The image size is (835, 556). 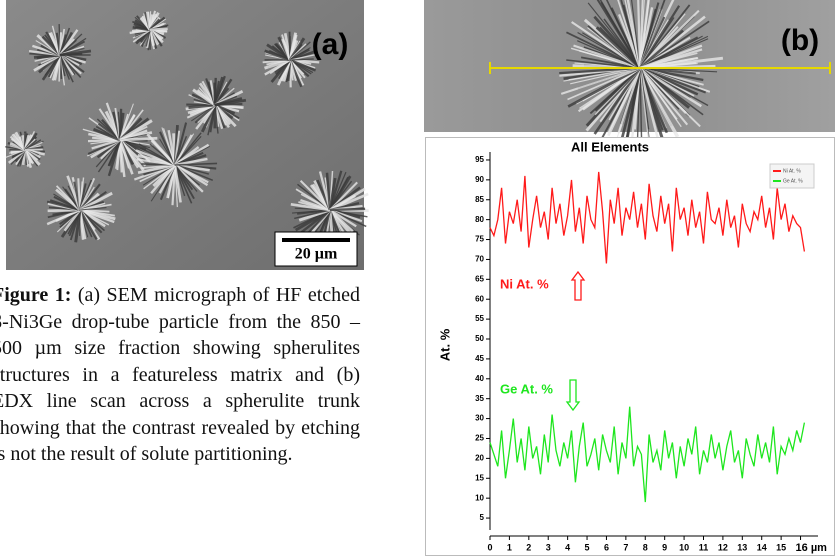 What do you see at coordinates (610, 146) in the screenshot?
I see `chart-title: All Elements` at bounding box center [610, 146].